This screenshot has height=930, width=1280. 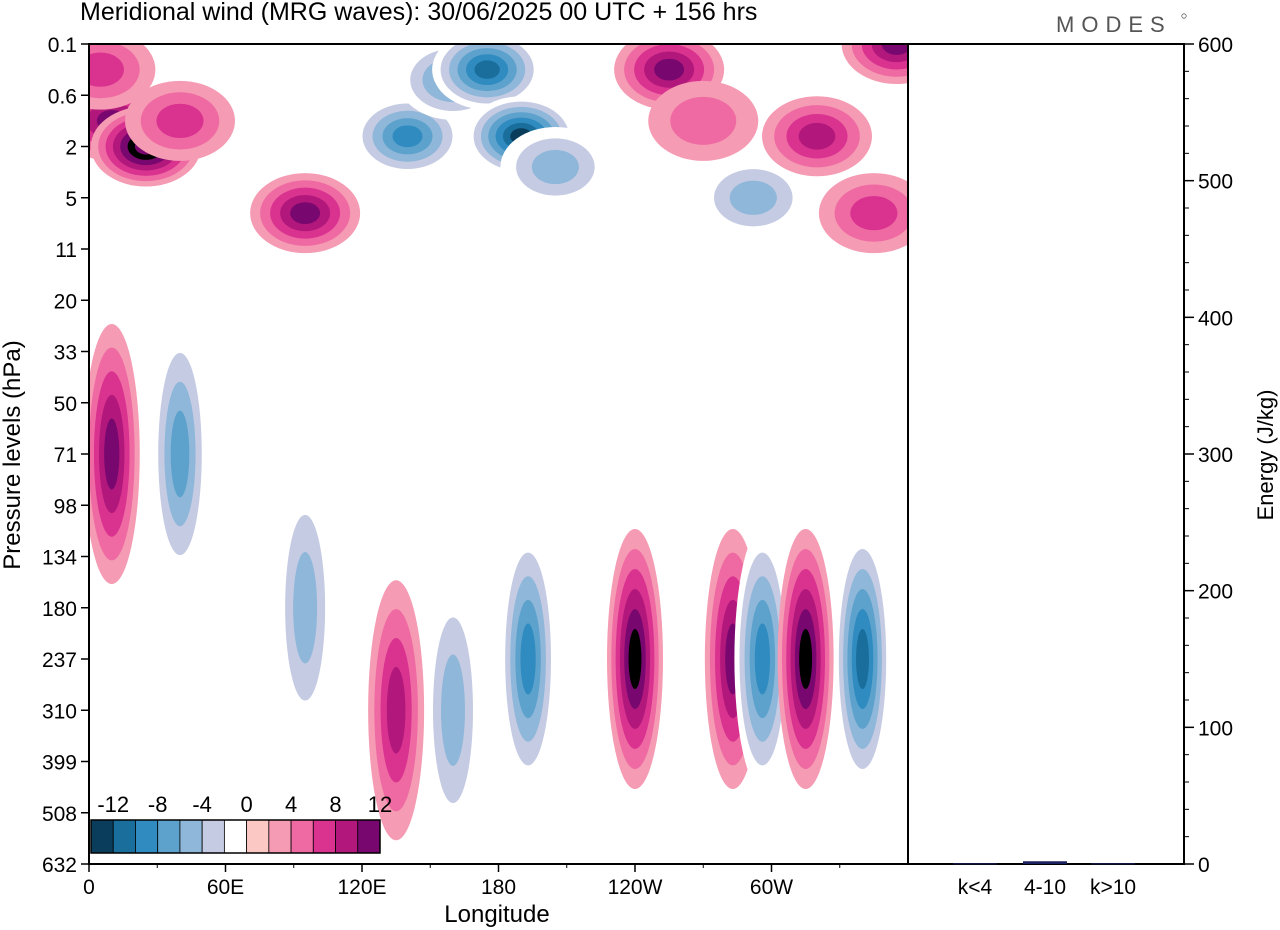 I want to click on x-tick-label: 120W, so click(x=635, y=887).